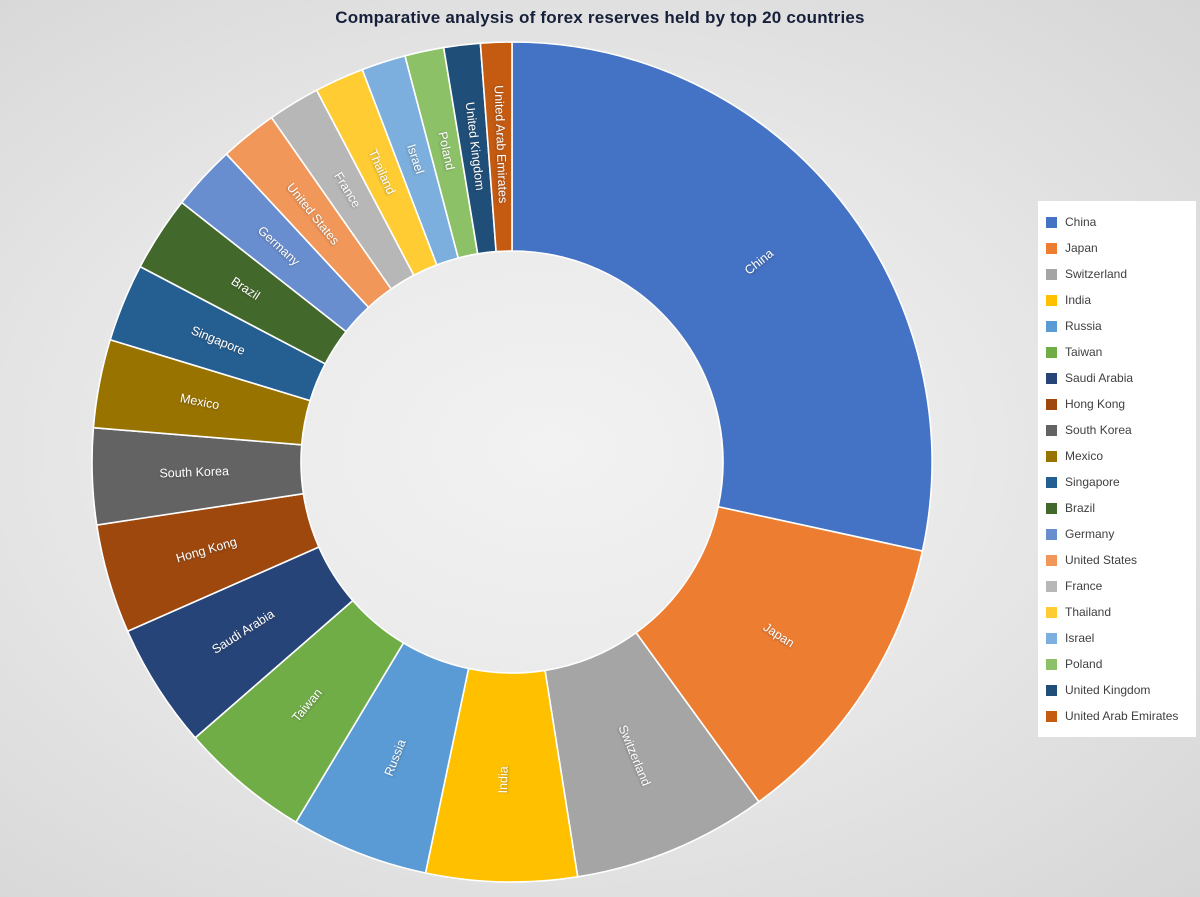  I want to click on legend-item-south-korea: South Korea, so click(1117, 430).